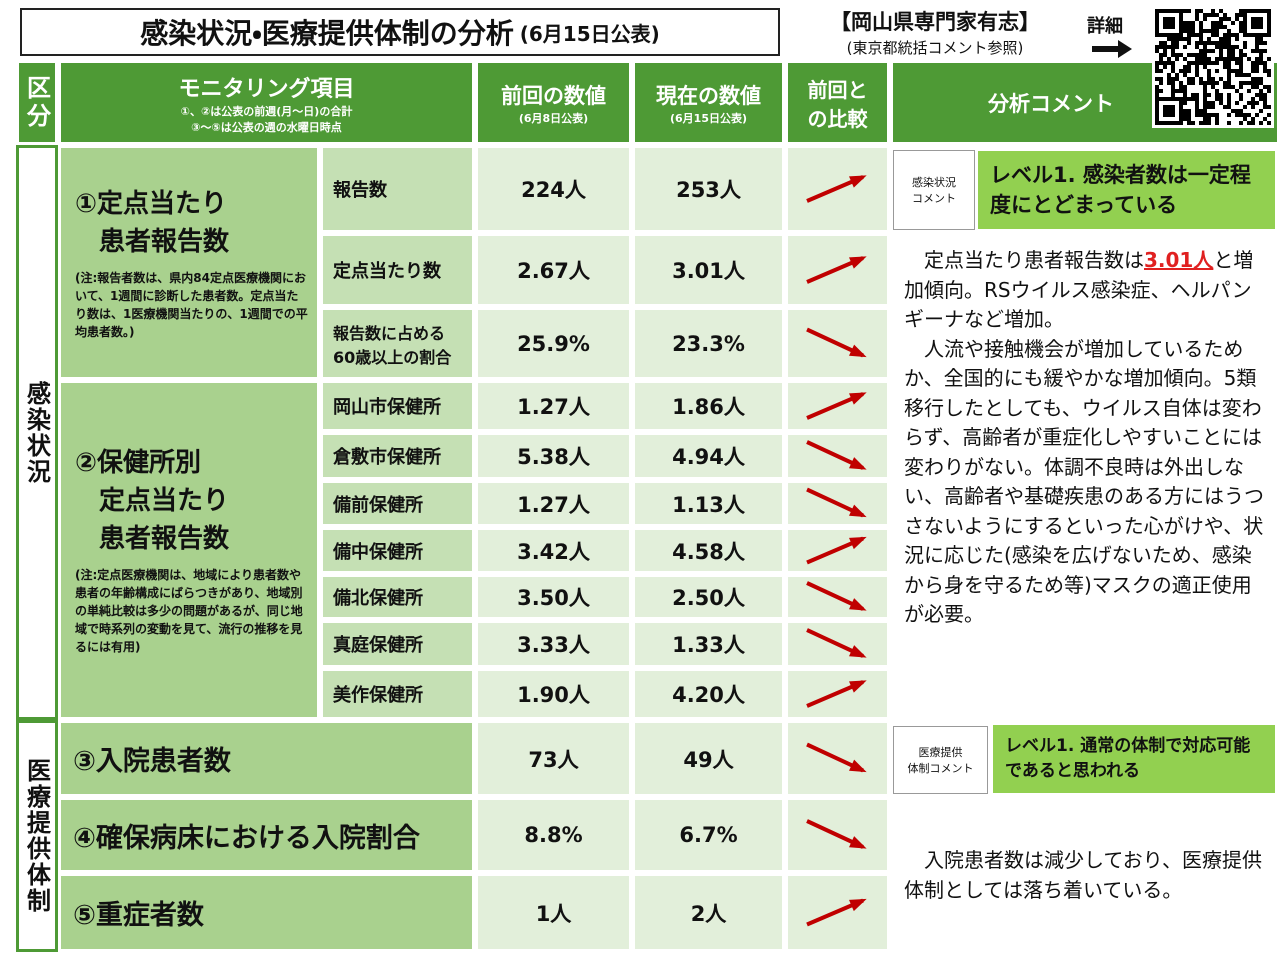 The width and height of the screenshot is (1282, 954). I want to click on comment-tag-text: コメント, so click(934, 198).